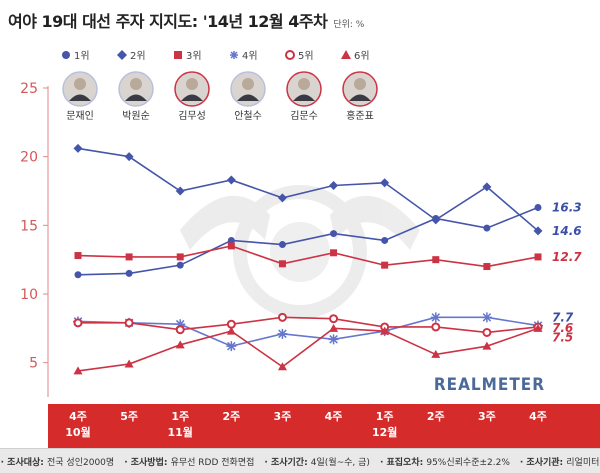  Describe the element at coordinates (248, 116) in the screenshot. I see `legend-name: 안철수` at that location.